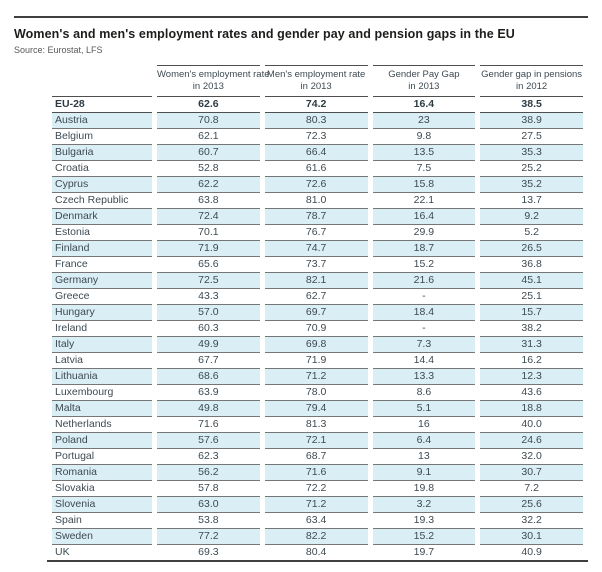  Describe the element at coordinates (208, 489) in the screenshot. I see `value-cell: 57.8` at that location.